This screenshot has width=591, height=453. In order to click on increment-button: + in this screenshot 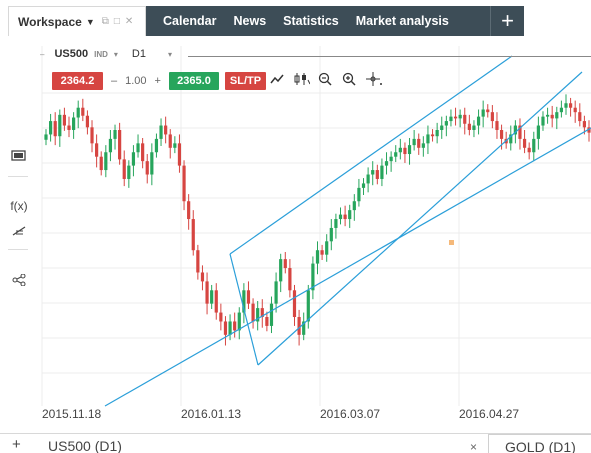, I will do `click(157, 80)`.